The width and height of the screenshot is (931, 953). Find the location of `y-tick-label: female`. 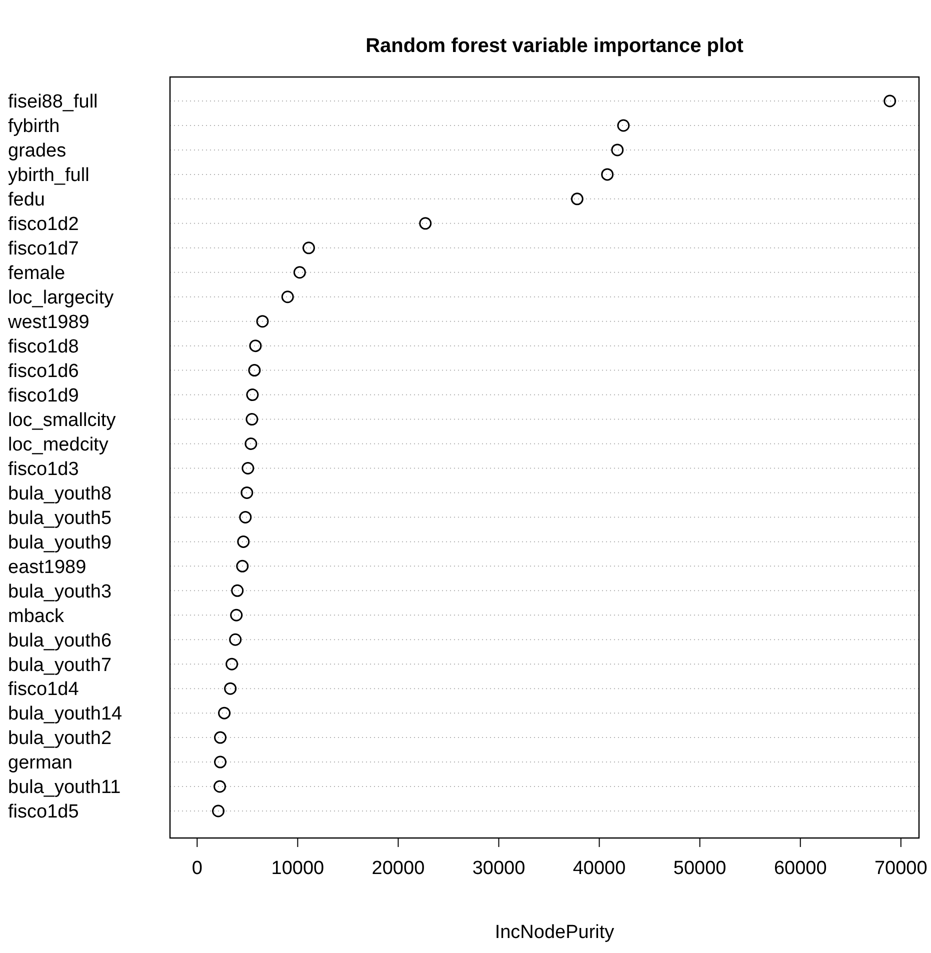

y-tick-label: female is located at coordinates (37, 273).